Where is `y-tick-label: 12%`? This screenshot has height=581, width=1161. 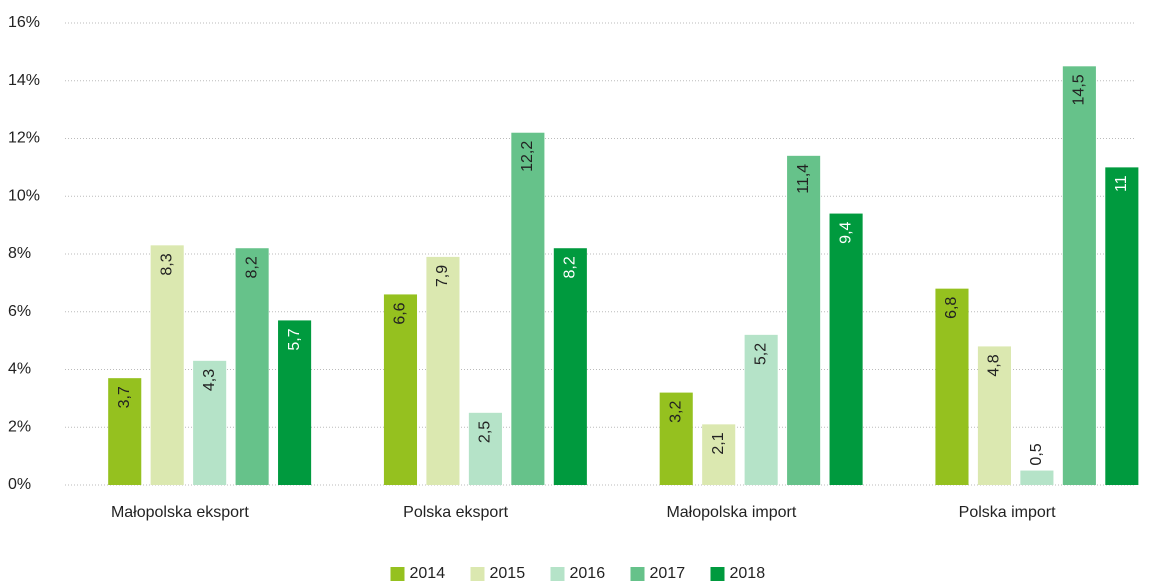
y-tick-label: 12% is located at coordinates (24, 138).